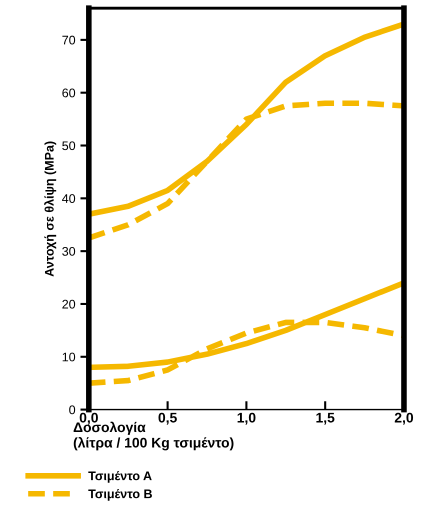  What do you see at coordinates (69, 251) in the screenshot?
I see `y-tick-label: 30` at bounding box center [69, 251].